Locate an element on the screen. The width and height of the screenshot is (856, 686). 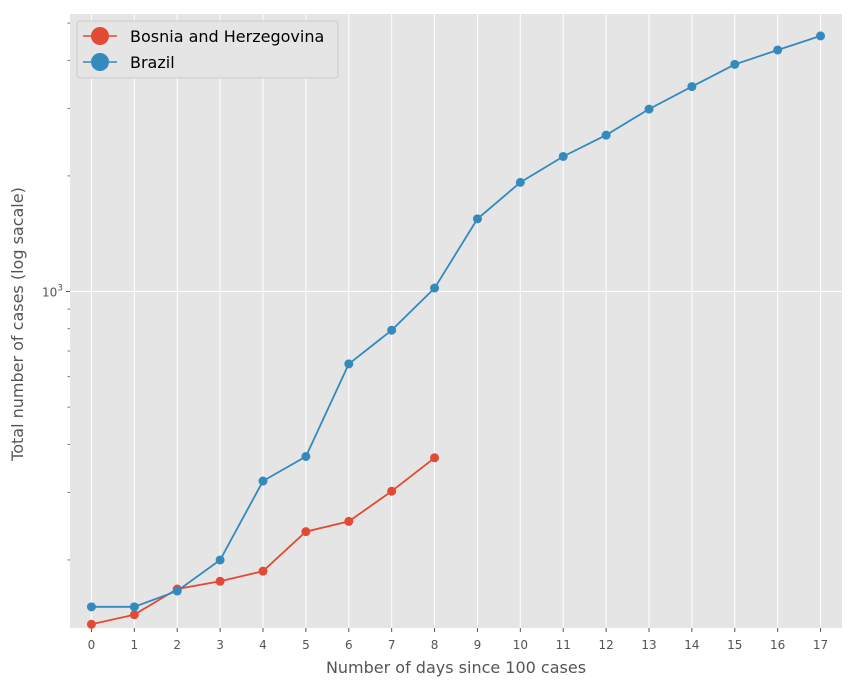
x-tick-label: 17 is located at coordinates (820, 645).